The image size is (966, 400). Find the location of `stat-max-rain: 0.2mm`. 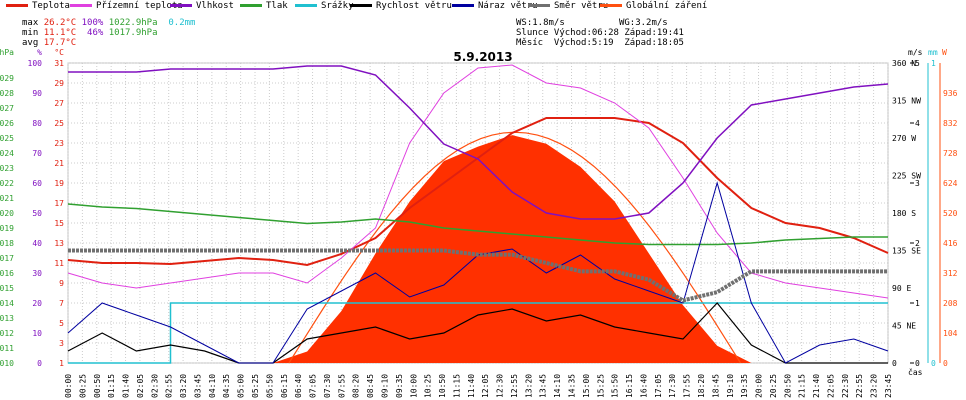

stat-max-rain: 0.2mm is located at coordinates (182, 23).